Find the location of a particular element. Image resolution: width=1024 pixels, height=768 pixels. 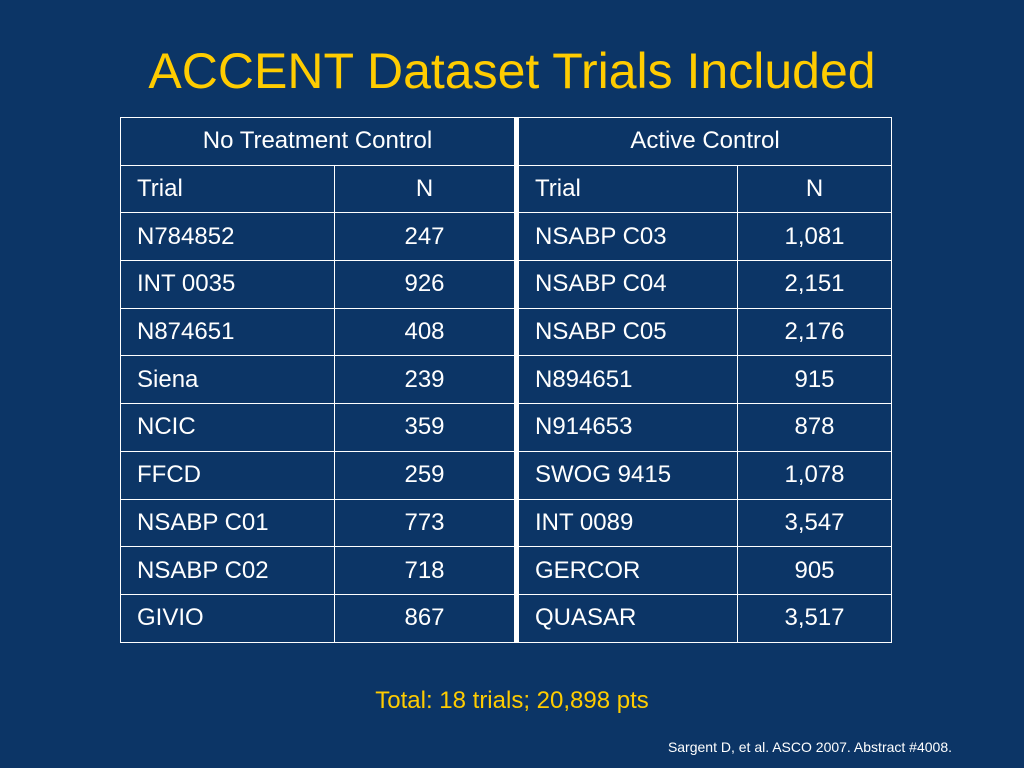

trial-name-cell: NSABP C04 is located at coordinates (627, 284).